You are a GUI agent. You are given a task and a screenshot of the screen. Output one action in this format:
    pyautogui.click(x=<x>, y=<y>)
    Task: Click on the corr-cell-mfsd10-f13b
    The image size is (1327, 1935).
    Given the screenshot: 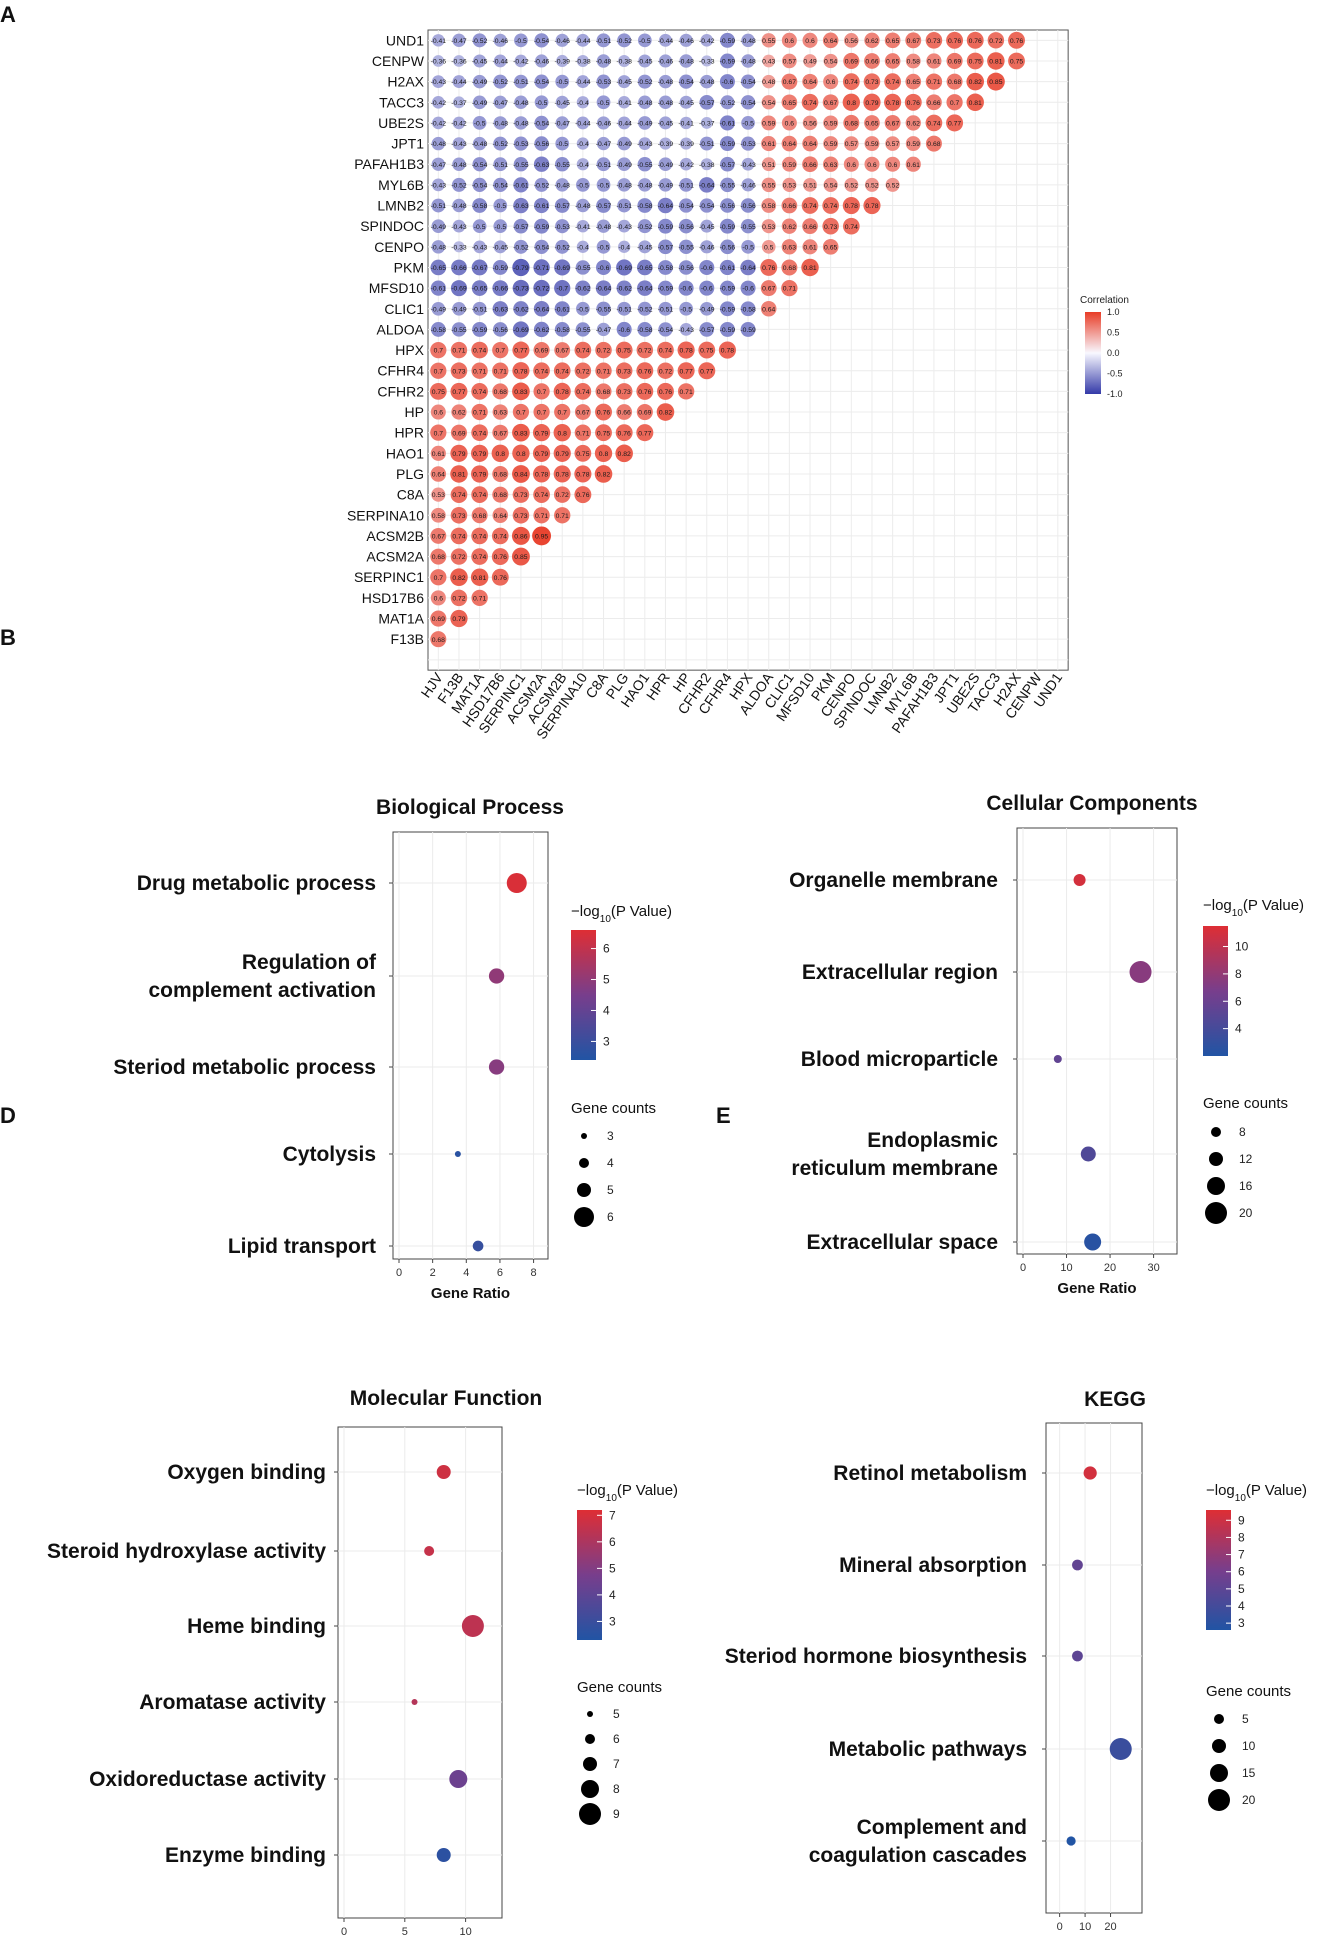 What is the action you would take?
    pyautogui.click(x=459, y=288)
    